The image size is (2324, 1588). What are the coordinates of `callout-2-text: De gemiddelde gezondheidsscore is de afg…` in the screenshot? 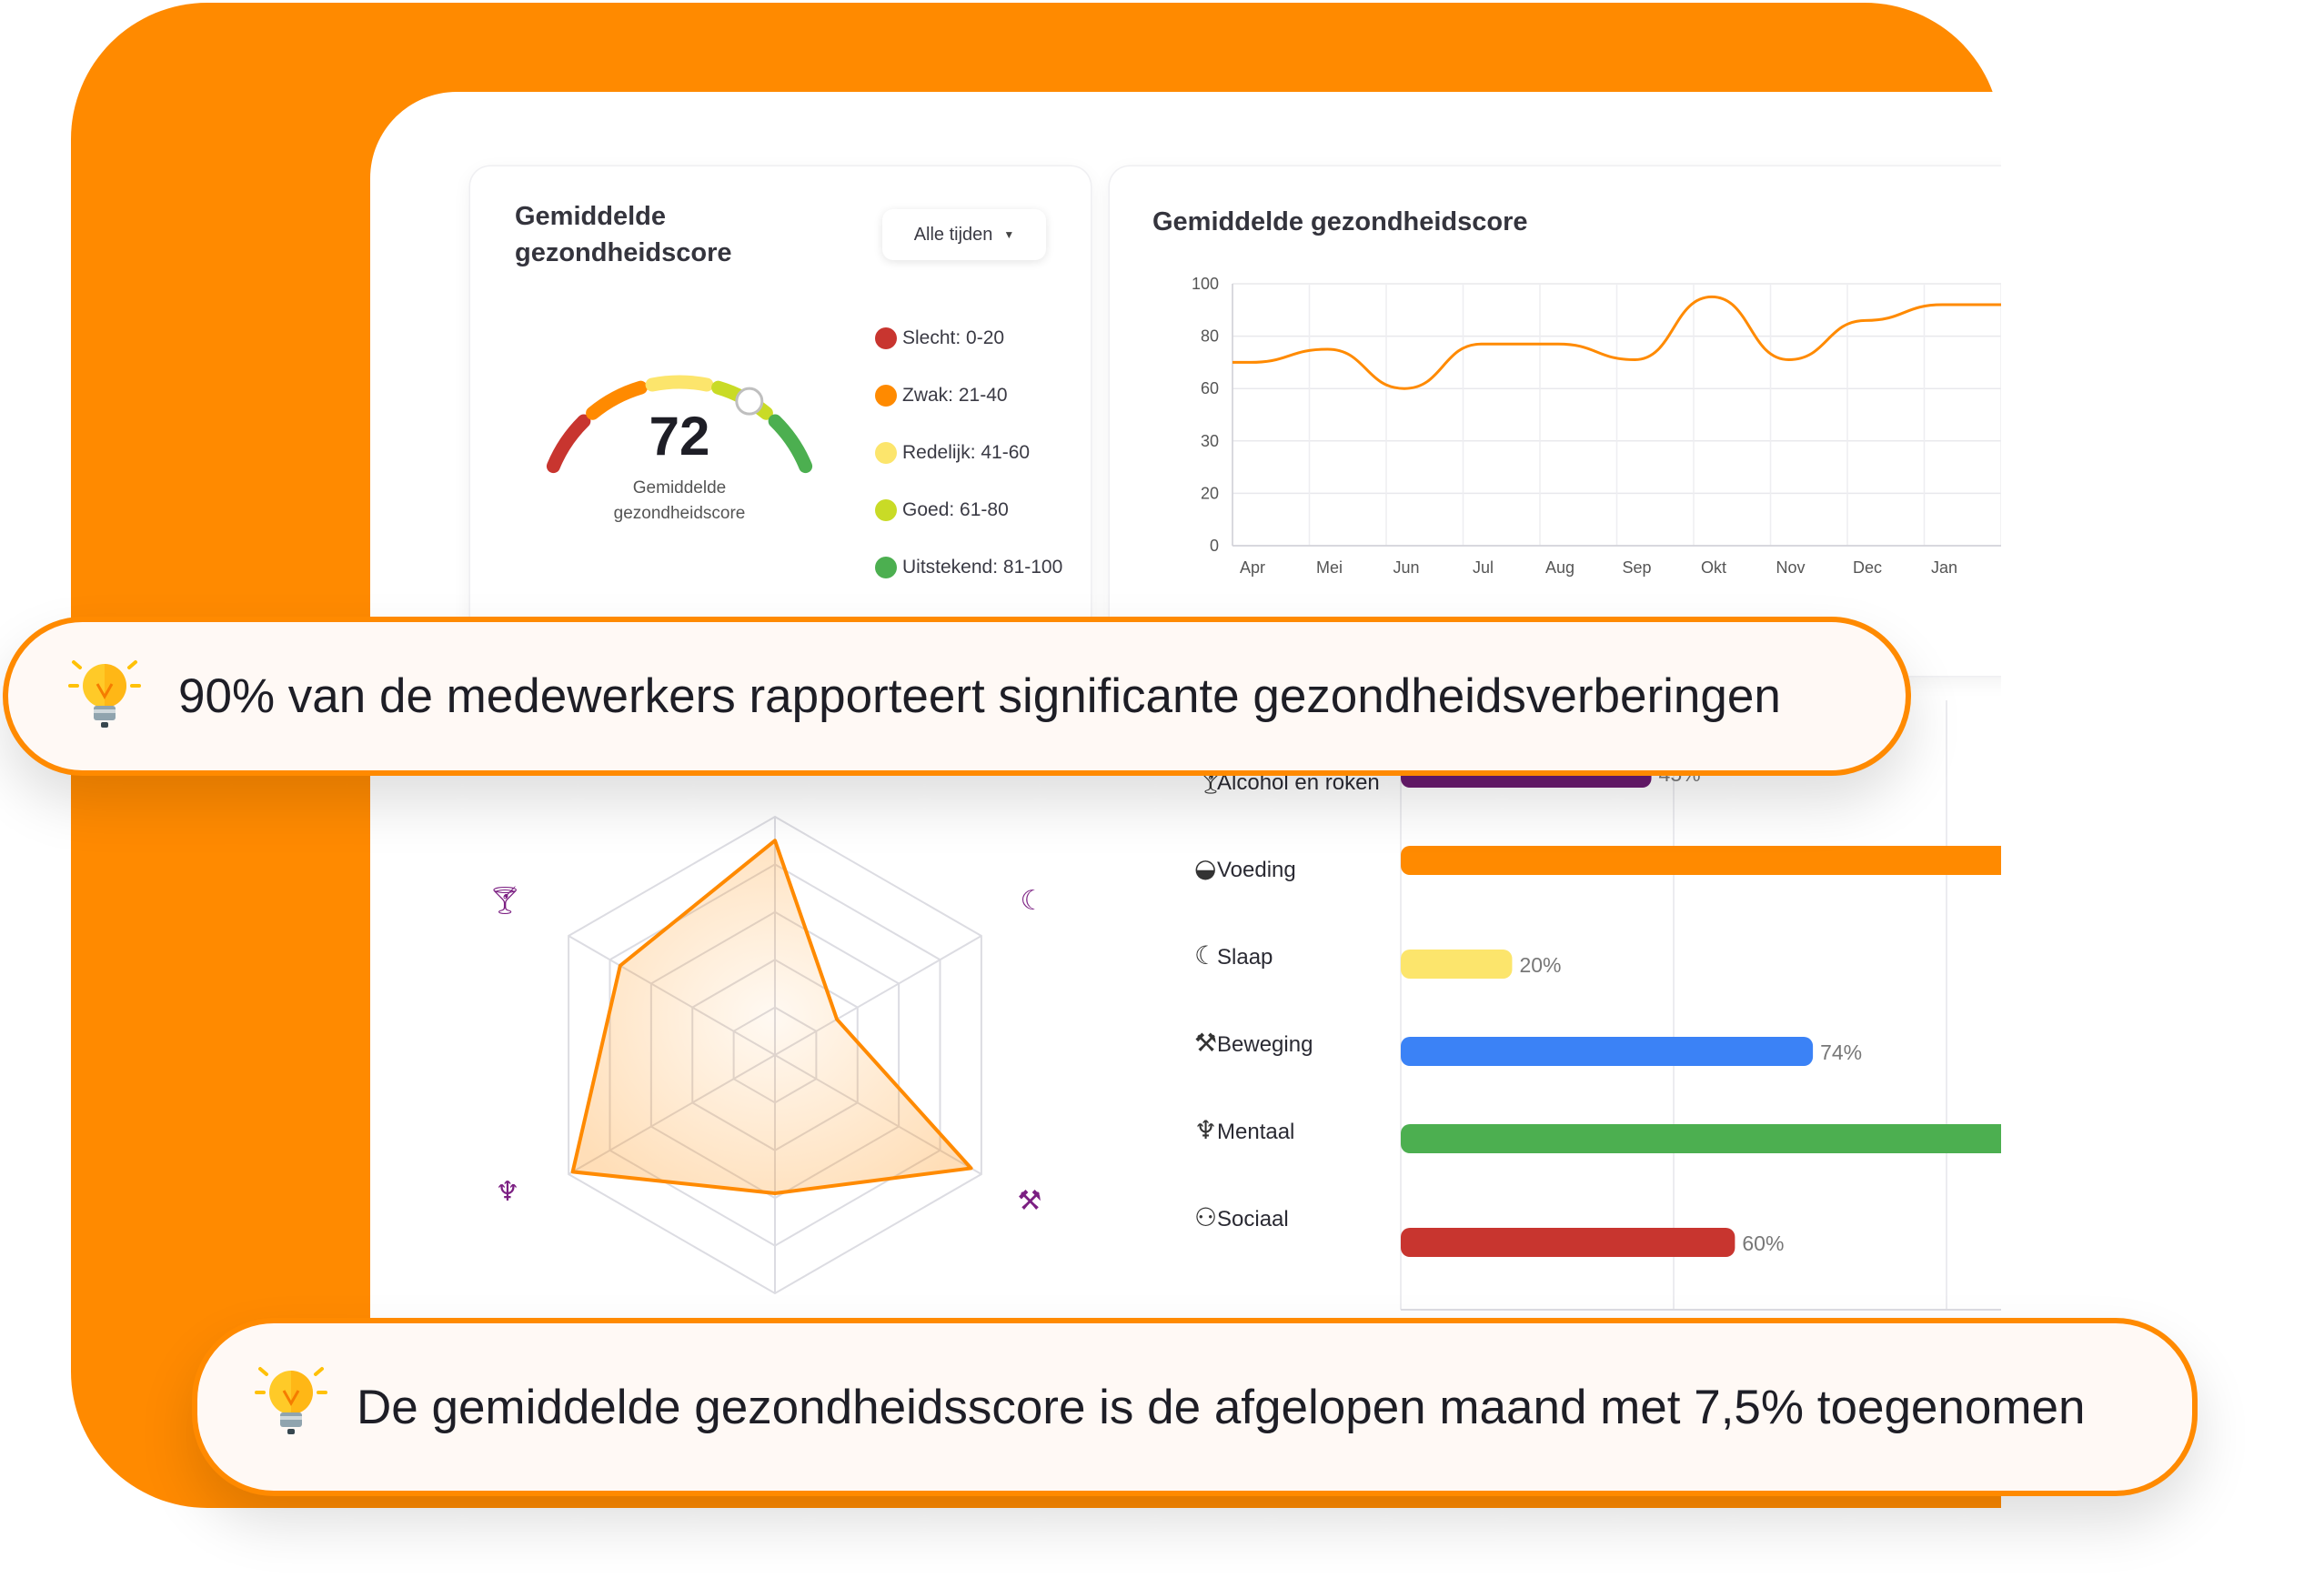 It's located at (1221, 1407).